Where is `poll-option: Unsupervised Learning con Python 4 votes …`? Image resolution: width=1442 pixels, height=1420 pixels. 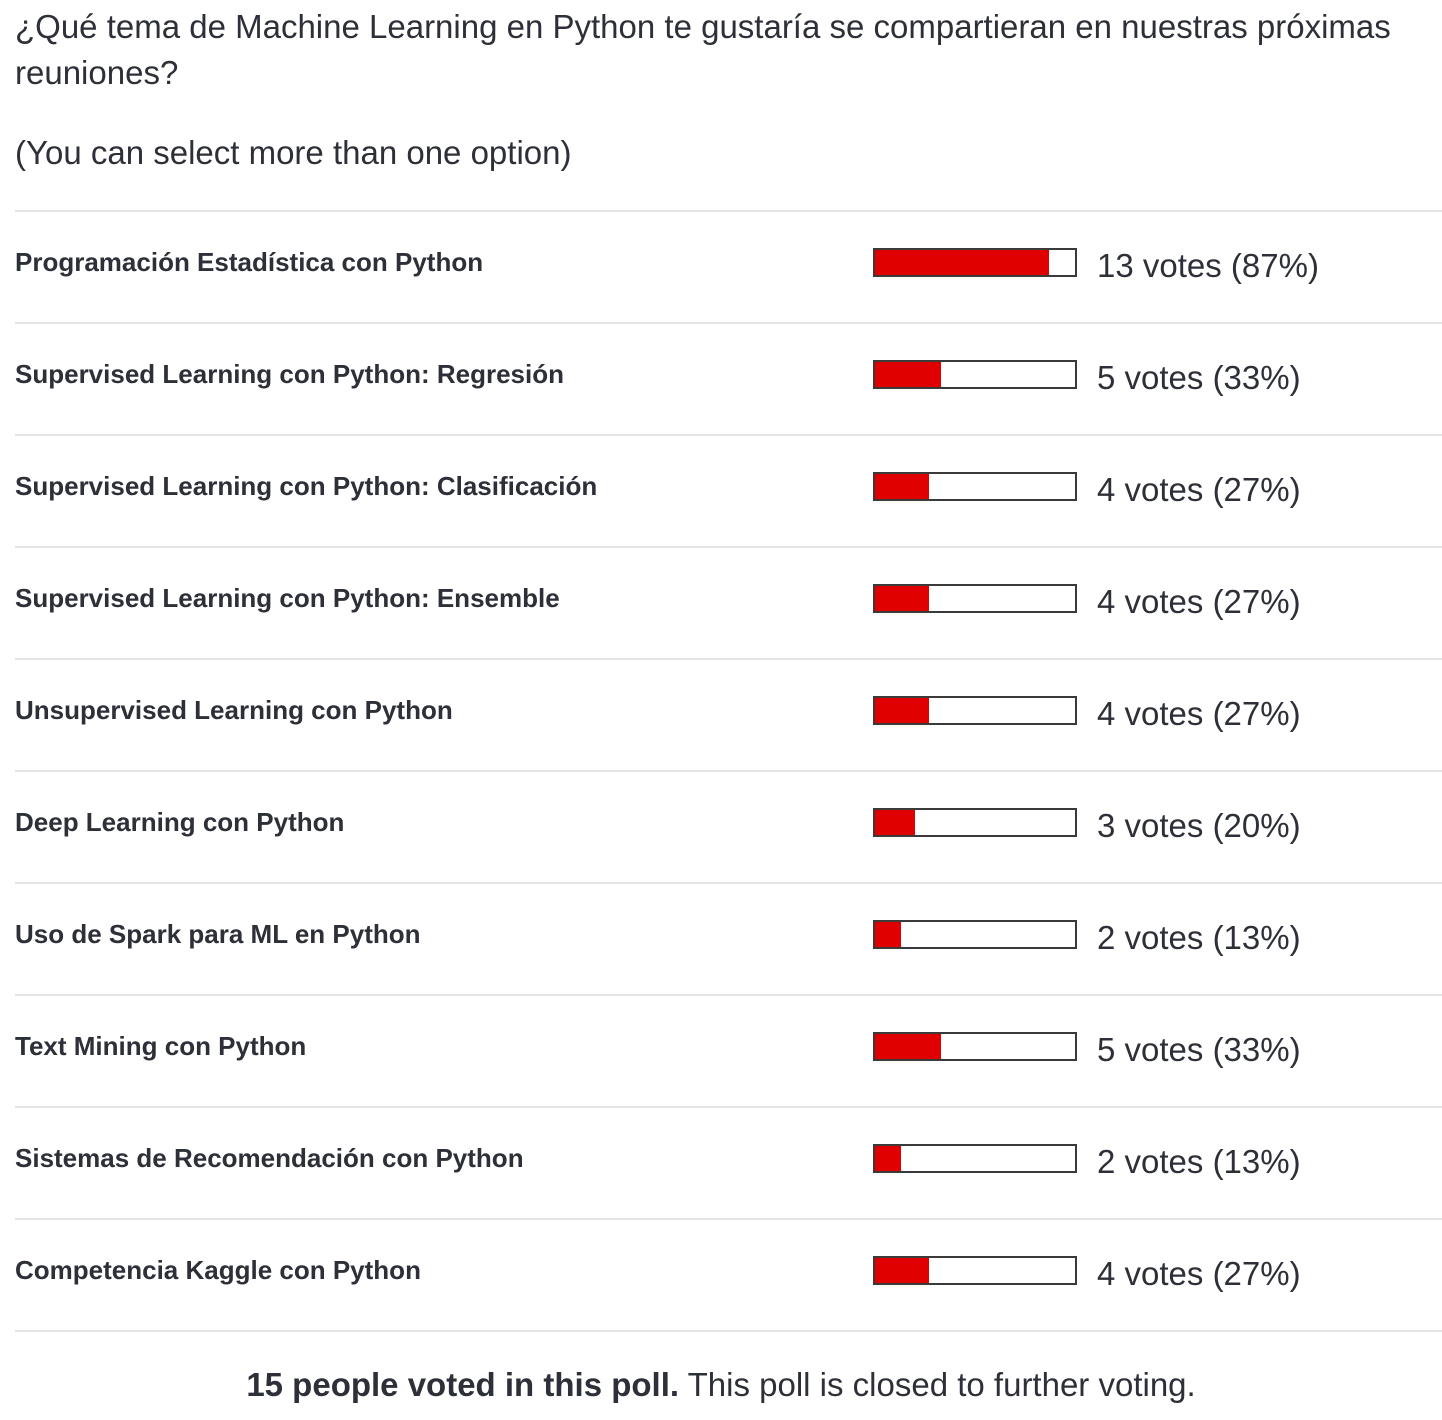
poll-option: Unsupervised Learning con Python 4 votes … is located at coordinates (728, 716).